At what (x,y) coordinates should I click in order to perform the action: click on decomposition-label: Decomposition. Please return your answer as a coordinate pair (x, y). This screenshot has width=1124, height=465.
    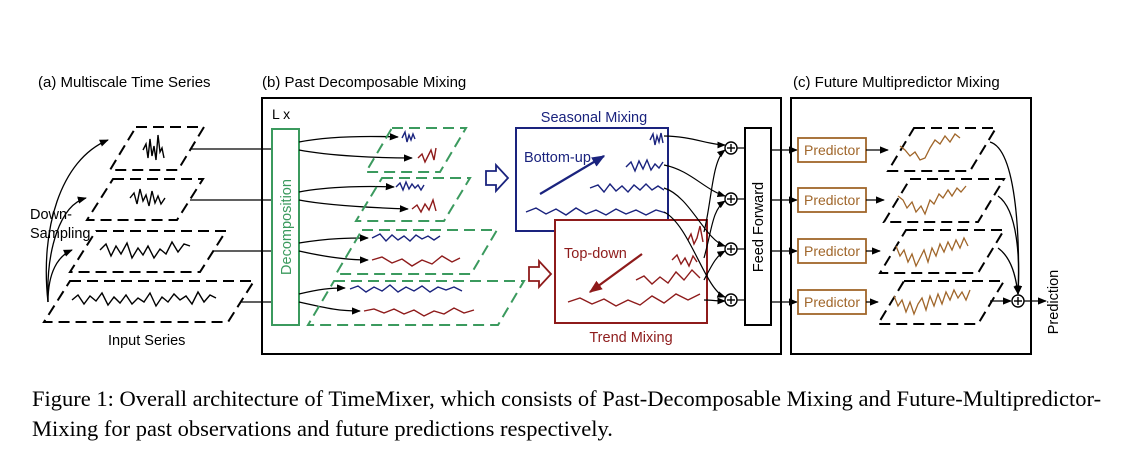
    Looking at the image, I should click on (287, 227).